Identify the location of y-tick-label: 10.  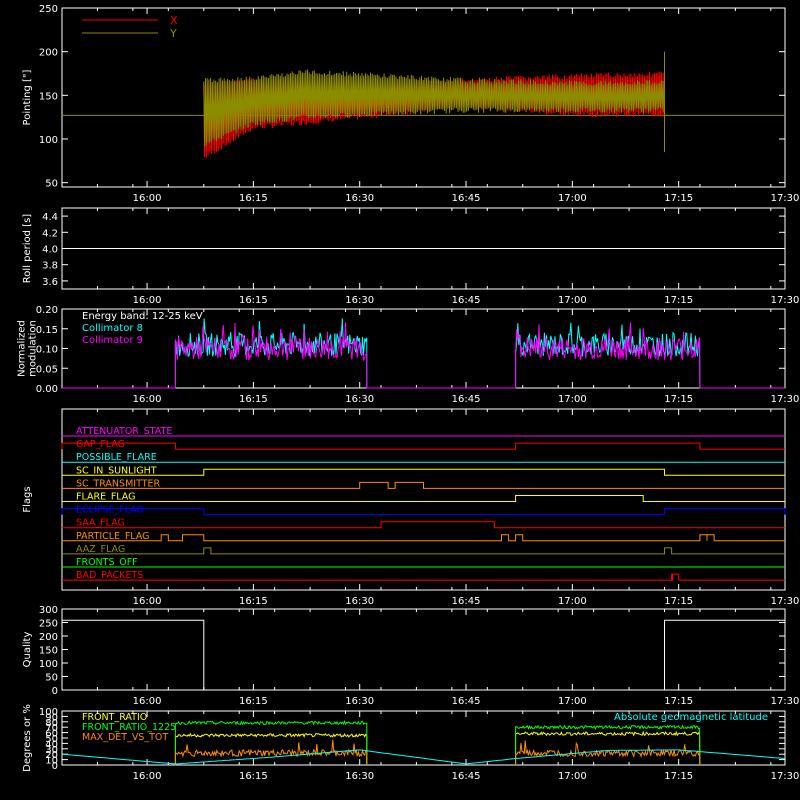
(51, 761).